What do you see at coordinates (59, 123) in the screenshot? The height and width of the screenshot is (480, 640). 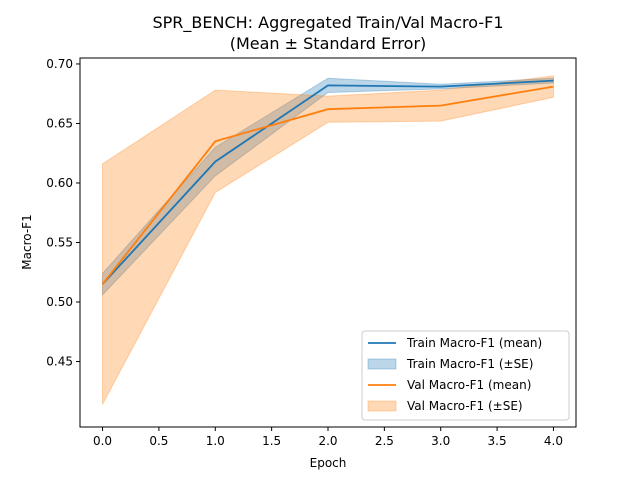 I see `y-tick-label: 0.65` at bounding box center [59, 123].